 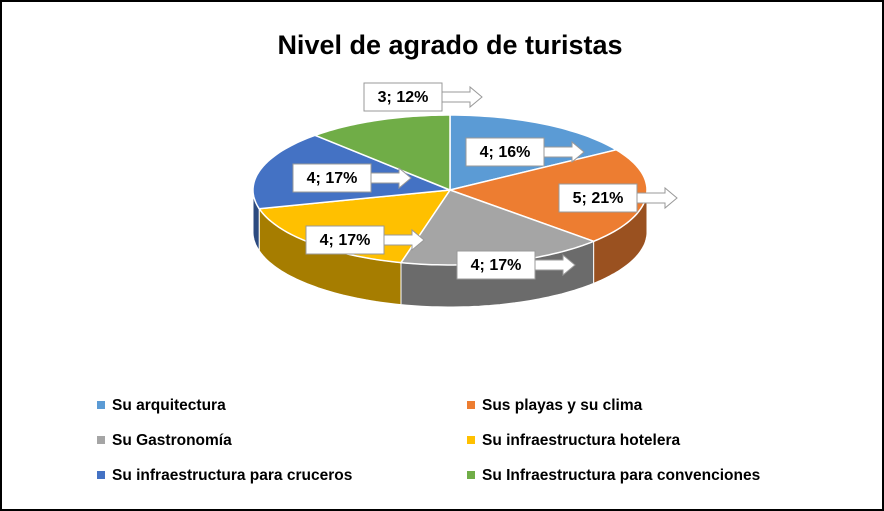 I want to click on legend-label: Su infraestructura para cruceros, so click(x=232, y=475).